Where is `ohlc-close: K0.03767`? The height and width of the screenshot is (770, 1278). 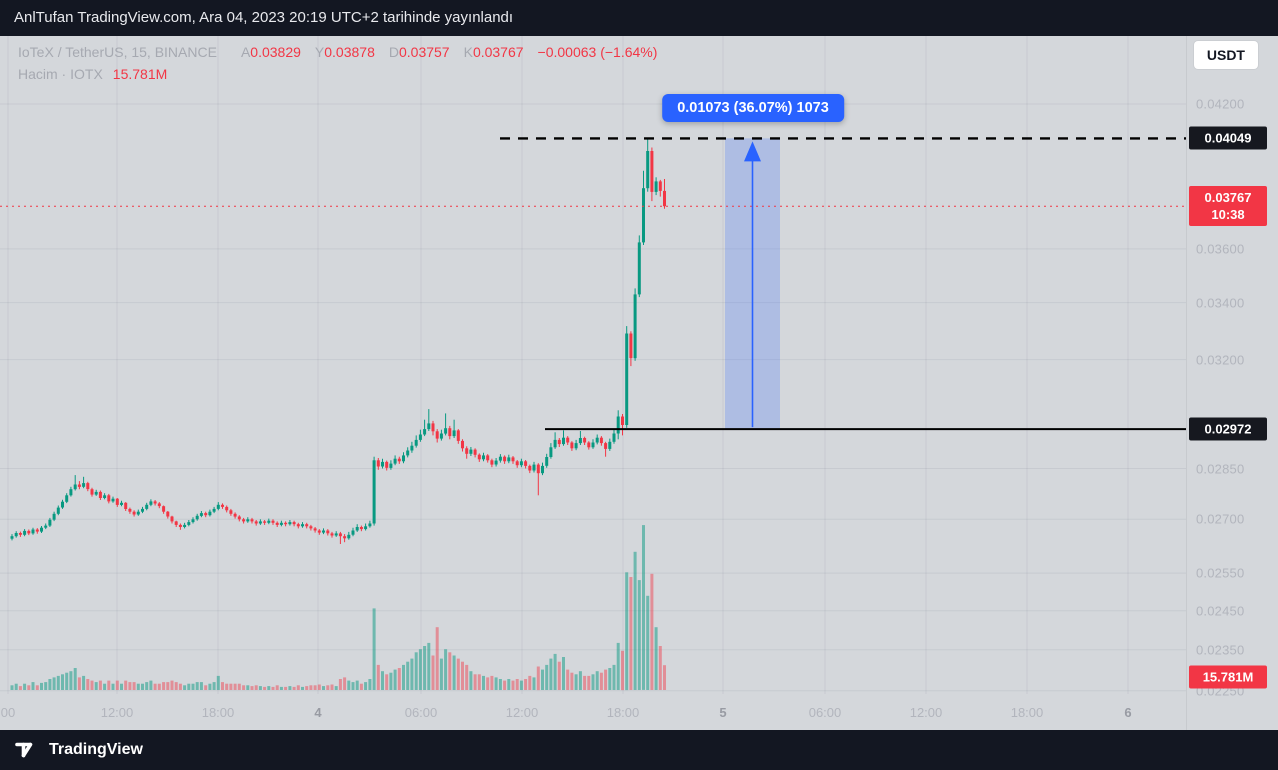
ohlc-close: K0.03767 is located at coordinates (494, 52).